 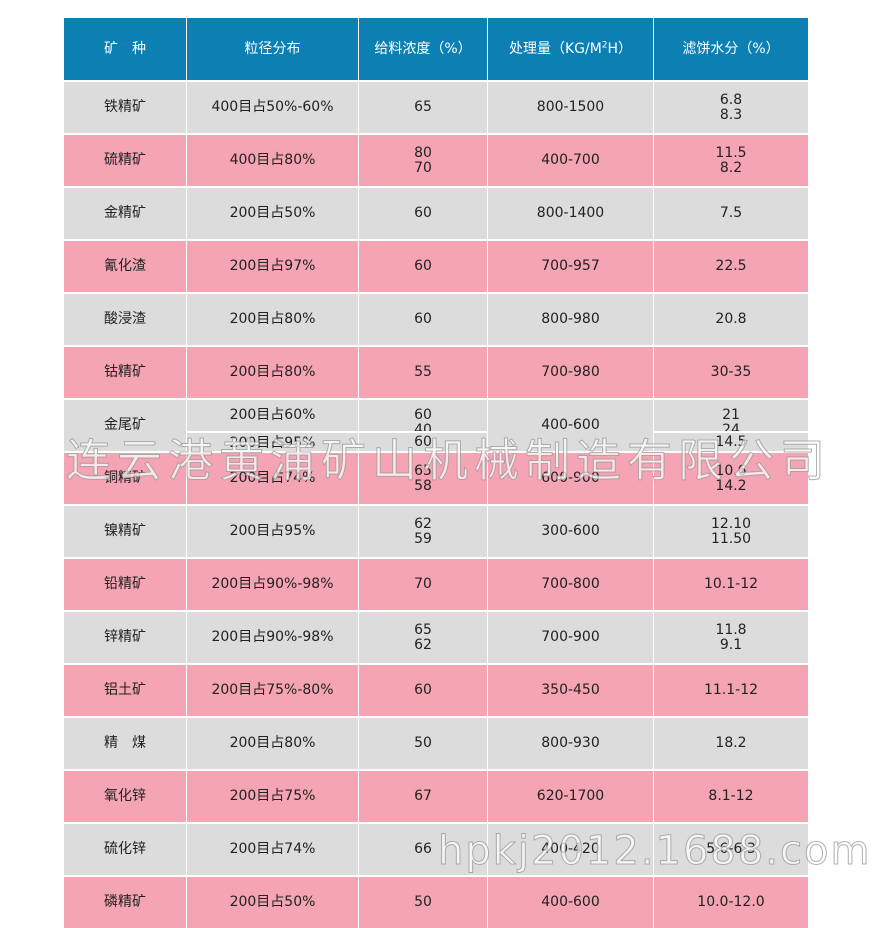 I want to click on cell-line: 200目占75%-80%, so click(x=272, y=690).